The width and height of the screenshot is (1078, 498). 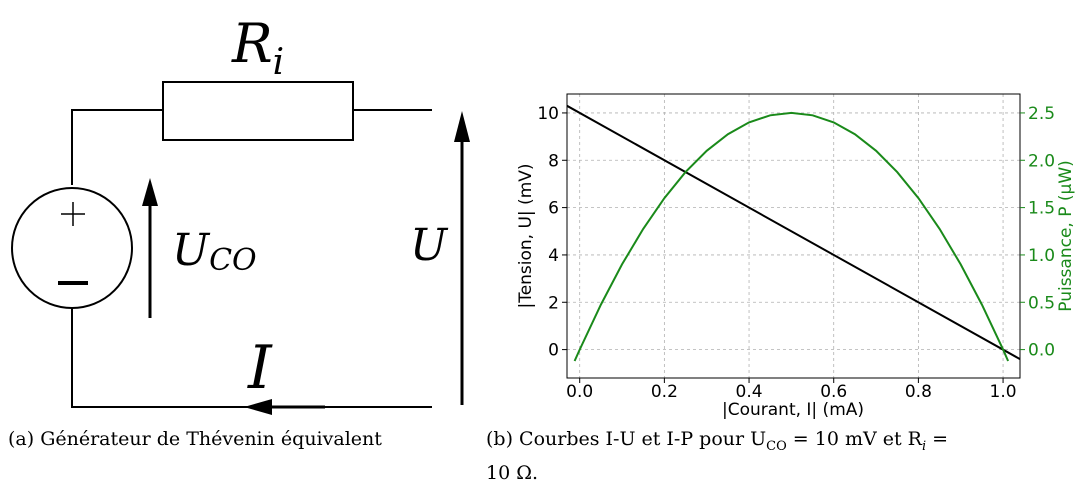 I want to click on output-voltage-label: U, so click(x=429, y=245).